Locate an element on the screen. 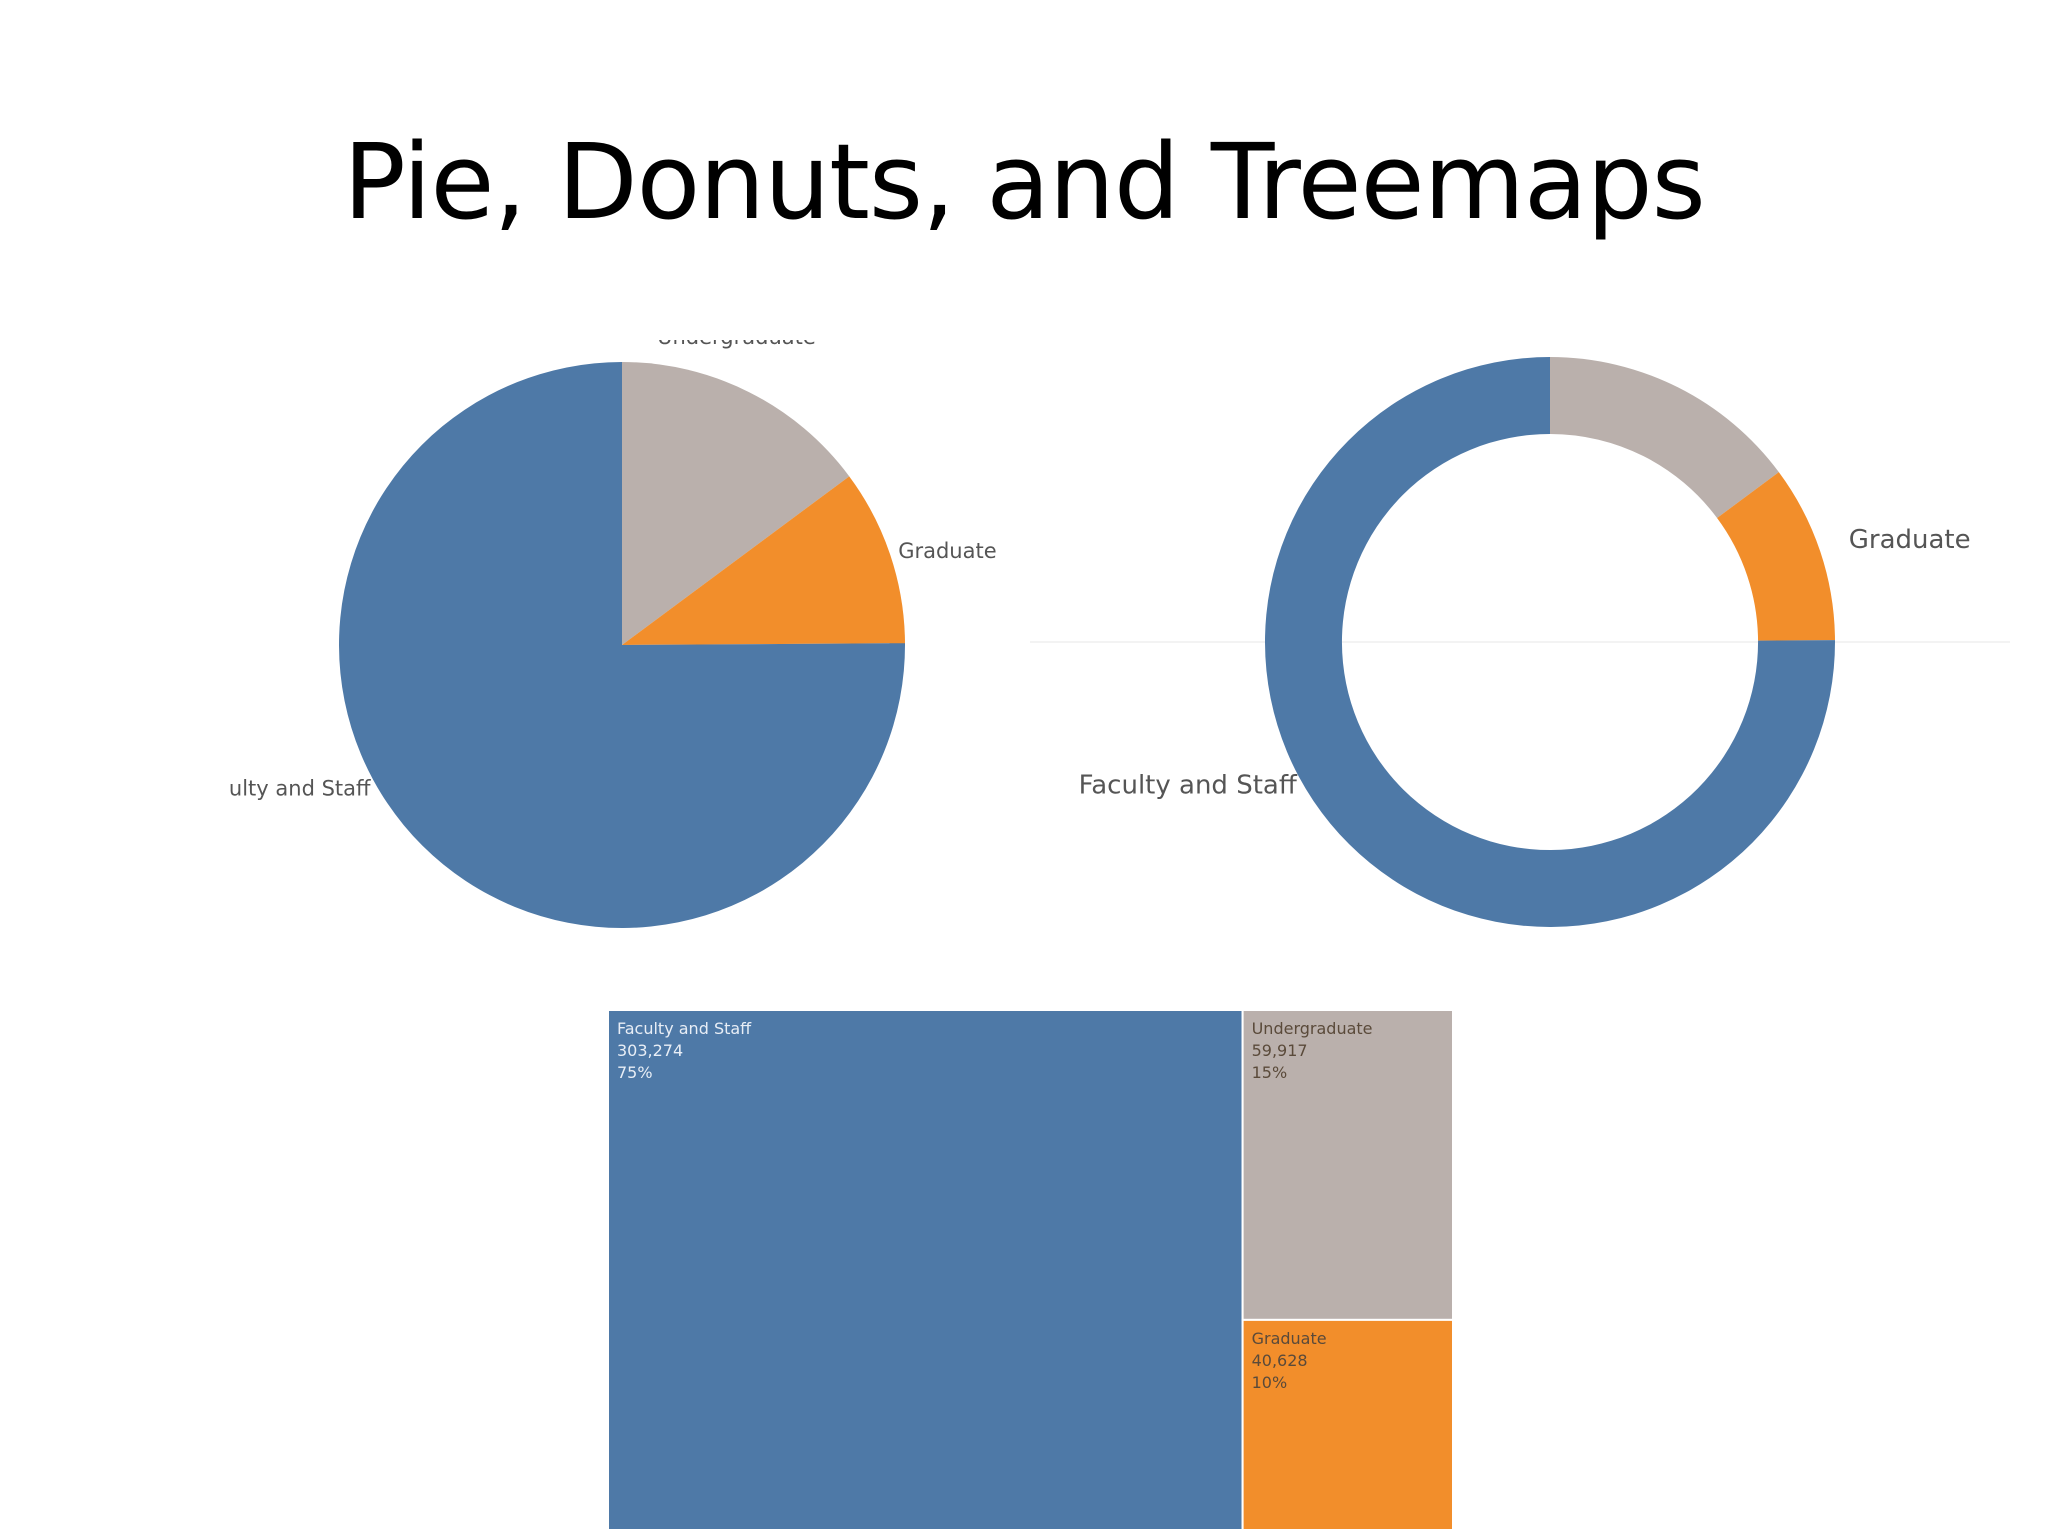 The image size is (2048, 1536). pie-label-undergraduate: Undergraduate is located at coordinates (736, 344).